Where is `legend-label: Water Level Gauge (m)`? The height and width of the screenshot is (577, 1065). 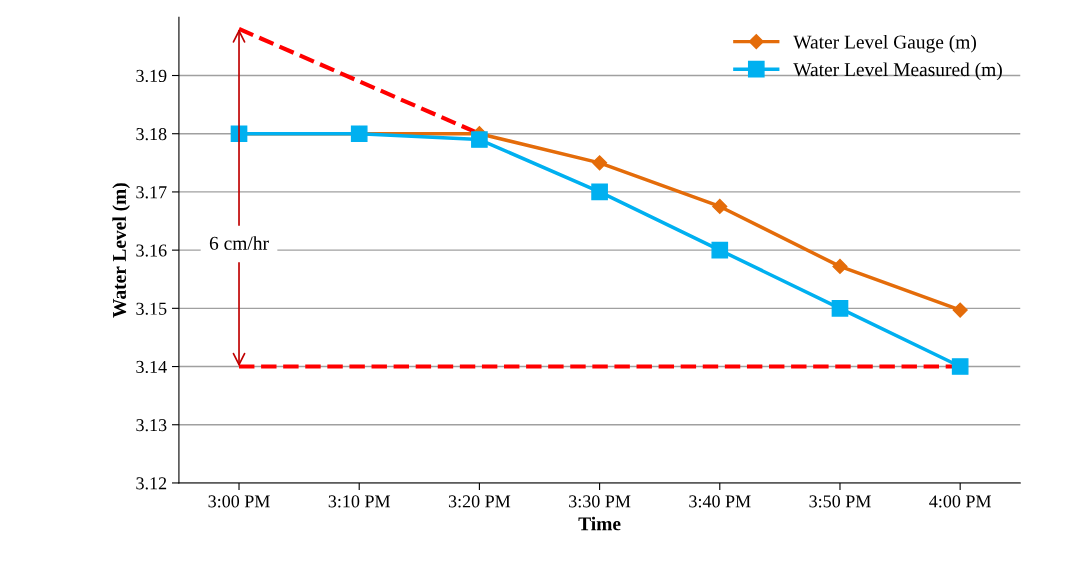
legend-label: Water Level Gauge (m) is located at coordinates (884, 43).